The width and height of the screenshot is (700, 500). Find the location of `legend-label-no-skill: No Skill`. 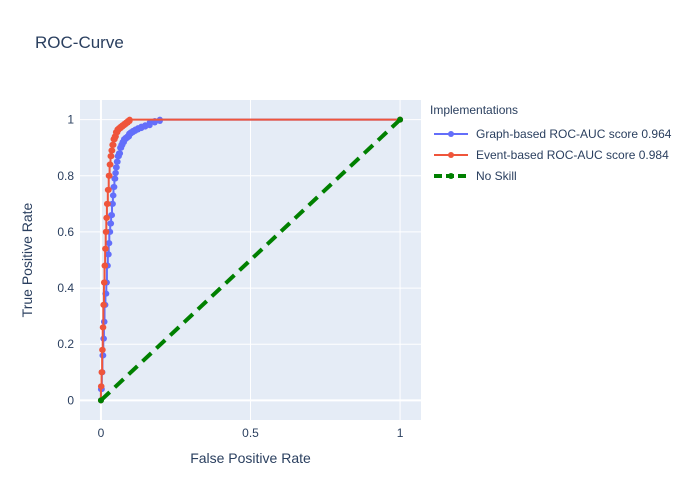

legend-label-no-skill: No Skill is located at coordinates (496, 175).